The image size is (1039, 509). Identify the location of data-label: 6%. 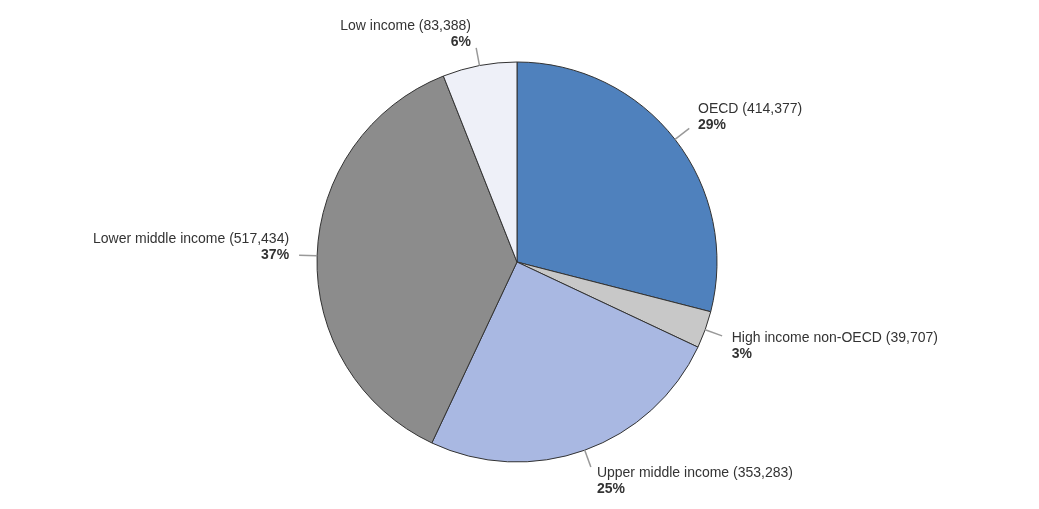
(461, 40).